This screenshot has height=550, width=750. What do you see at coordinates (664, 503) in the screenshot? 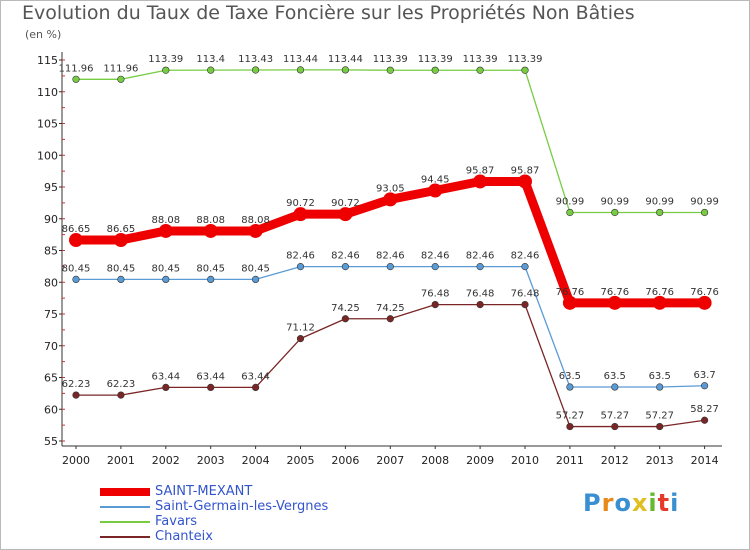
I see `logo-letter: t` at bounding box center [664, 503].